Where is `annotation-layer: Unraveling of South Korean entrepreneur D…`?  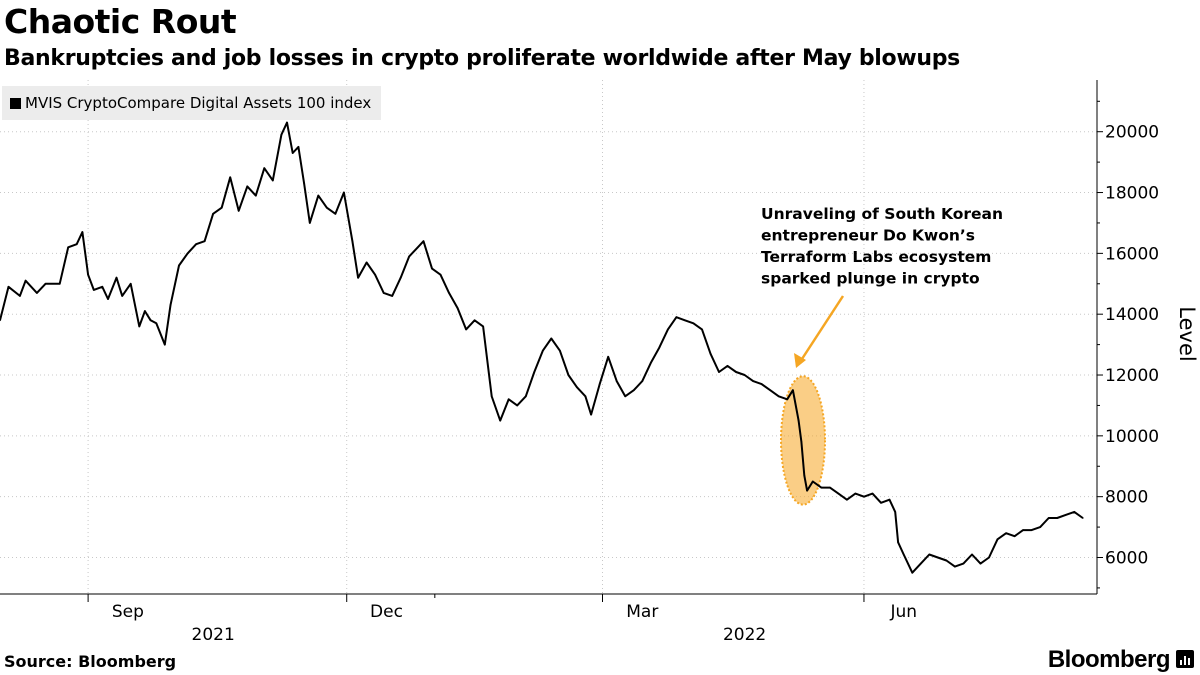 annotation-layer: Unraveling of South Korean entrepreneur D… is located at coordinates (882, 286).